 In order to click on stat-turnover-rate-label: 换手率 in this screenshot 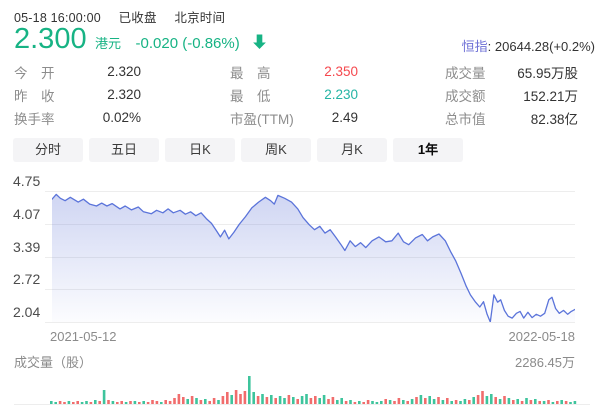, I will do `click(34, 119)`.